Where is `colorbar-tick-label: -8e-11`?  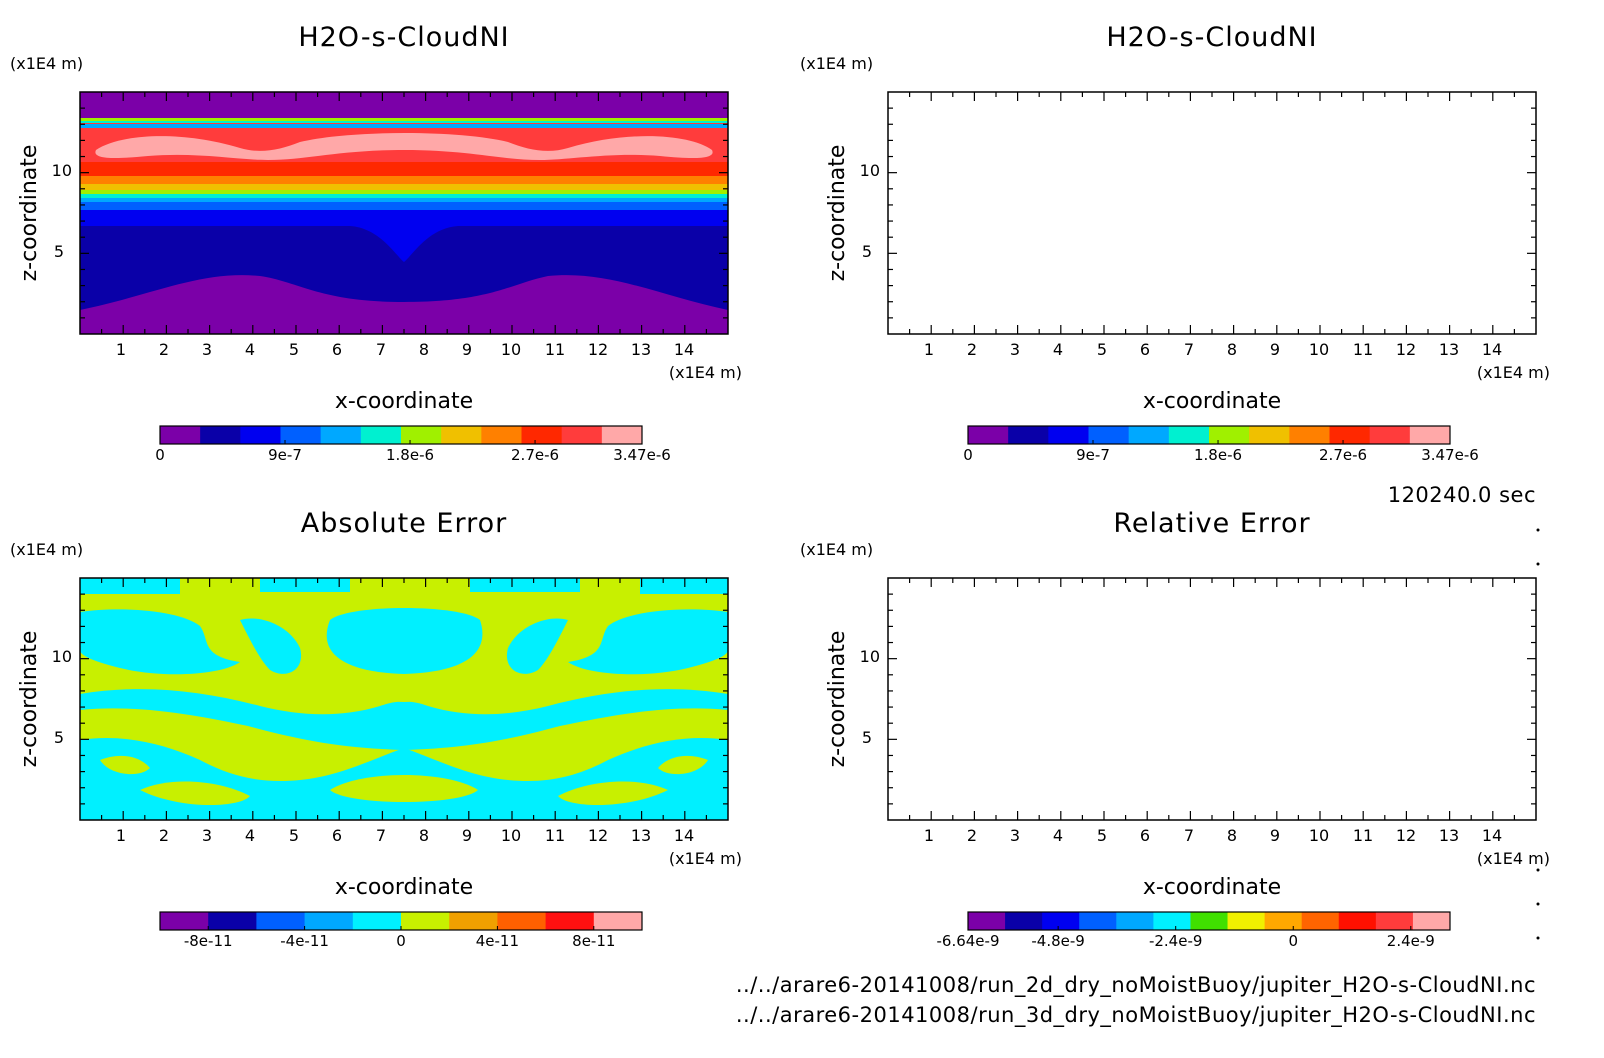
colorbar-tick-label: -8e-11 is located at coordinates (208, 941).